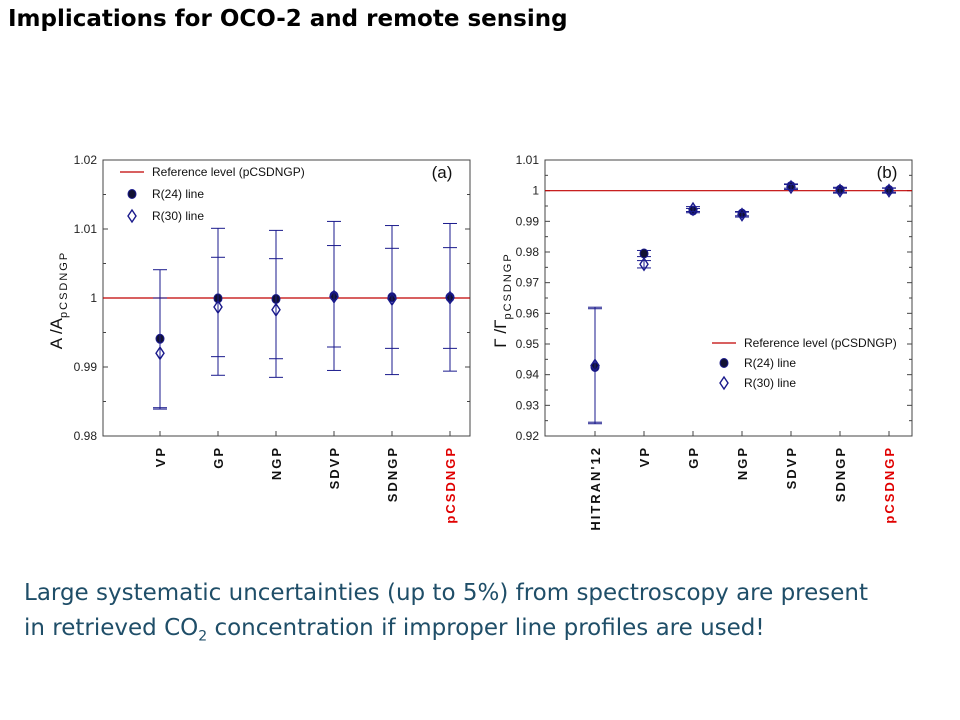 Image resolution: width=960 pixels, height=720 pixels. I want to click on panel-label: (a), so click(442, 172).